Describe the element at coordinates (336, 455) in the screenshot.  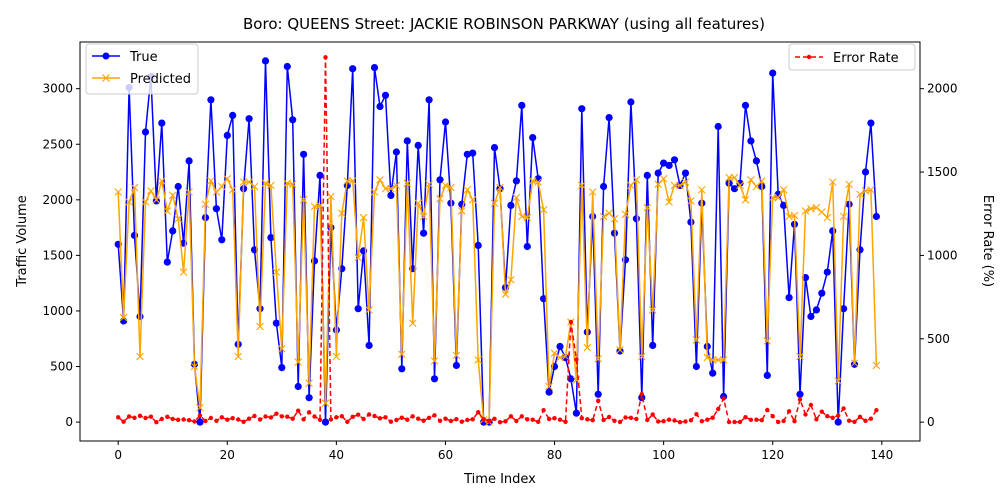
I see `x-tick-label: 40` at that location.